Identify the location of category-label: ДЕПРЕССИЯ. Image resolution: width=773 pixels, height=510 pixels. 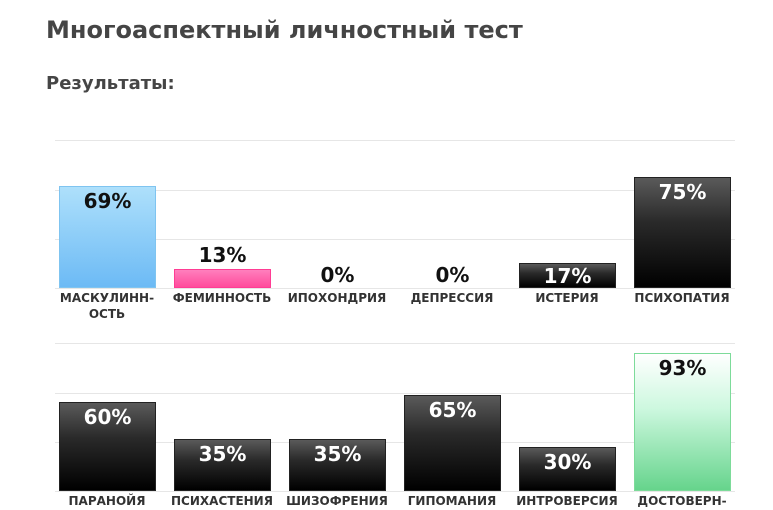
(452, 298).